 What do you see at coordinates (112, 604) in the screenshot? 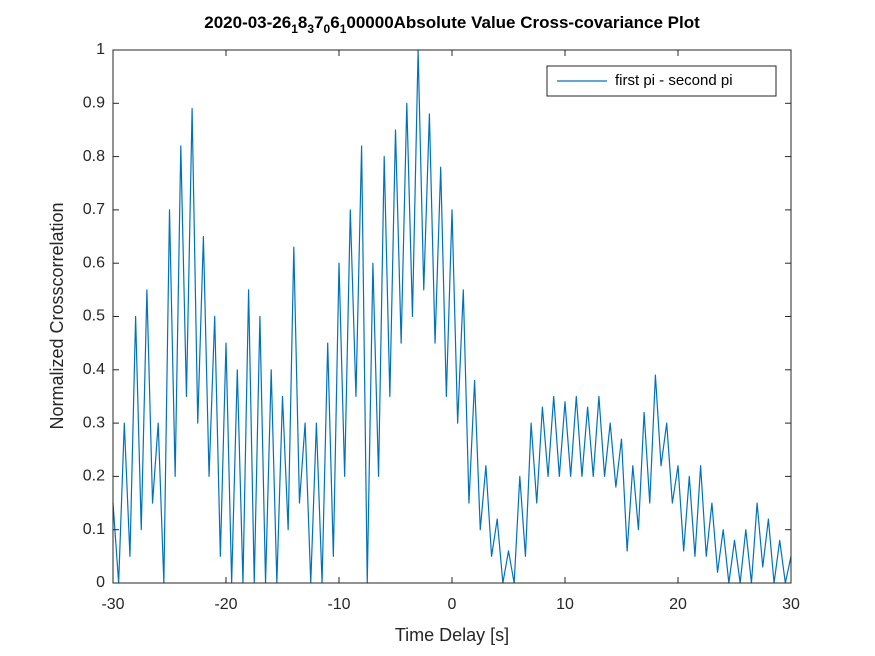
I see `x-tick-label: -30` at bounding box center [112, 604].